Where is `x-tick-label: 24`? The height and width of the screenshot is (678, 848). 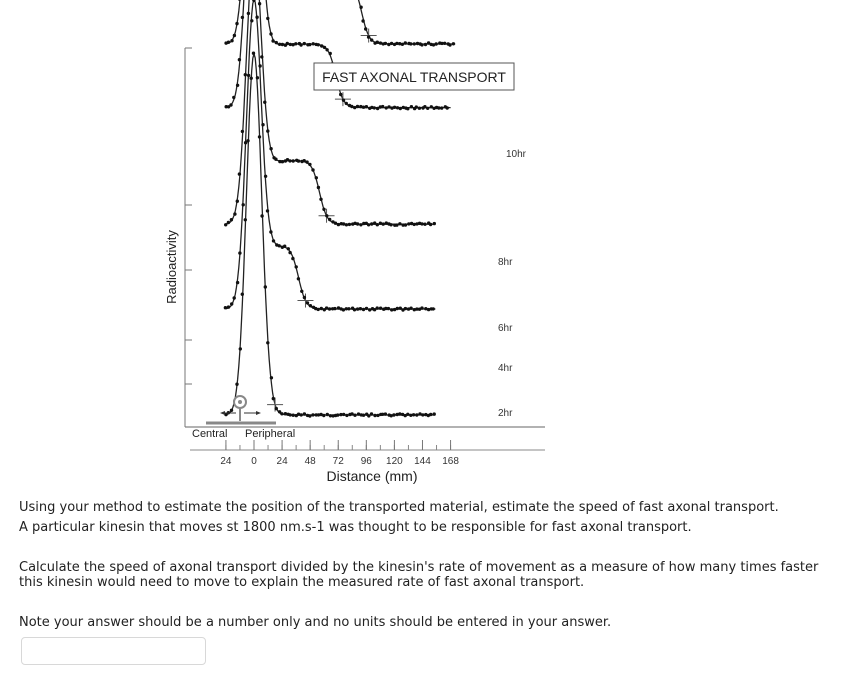
x-tick-label: 24 is located at coordinates (283, 461).